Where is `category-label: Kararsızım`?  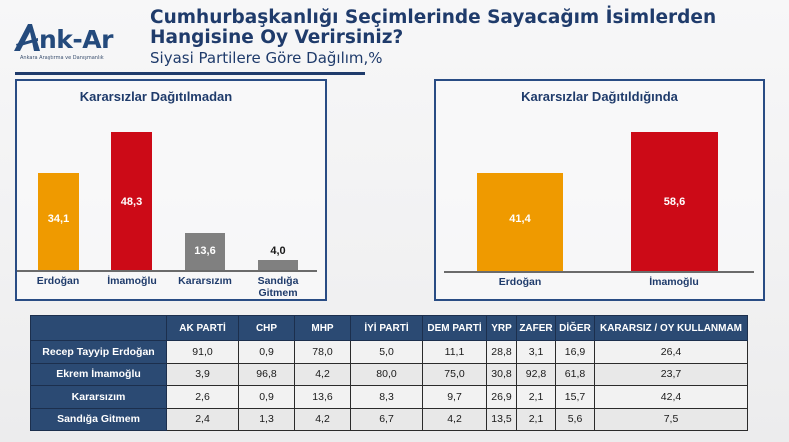 category-label: Kararsızım is located at coordinates (205, 281).